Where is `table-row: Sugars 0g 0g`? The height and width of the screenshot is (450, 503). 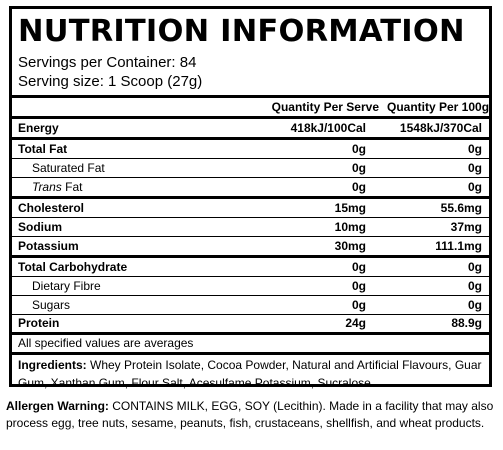 table-row: Sugars 0g 0g is located at coordinates (250, 305).